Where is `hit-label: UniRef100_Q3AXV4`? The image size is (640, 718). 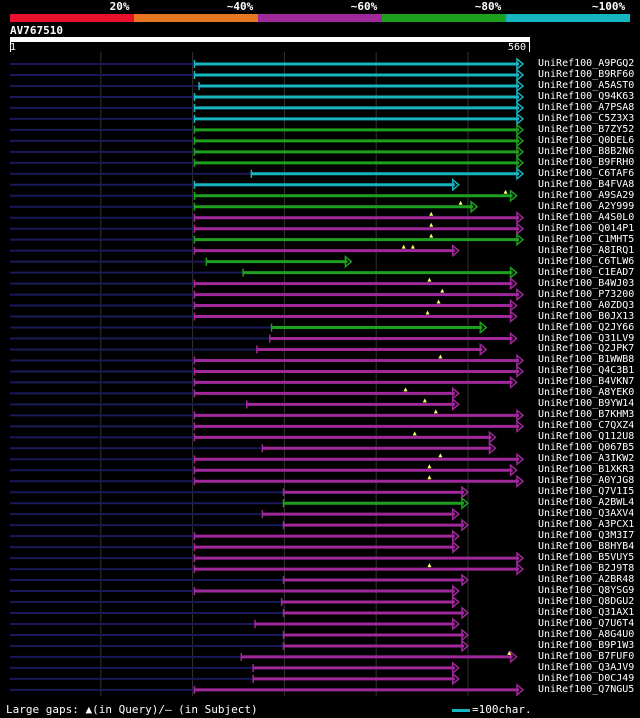
hit-label: UniRef100_Q3AXV4 is located at coordinates (586, 514).